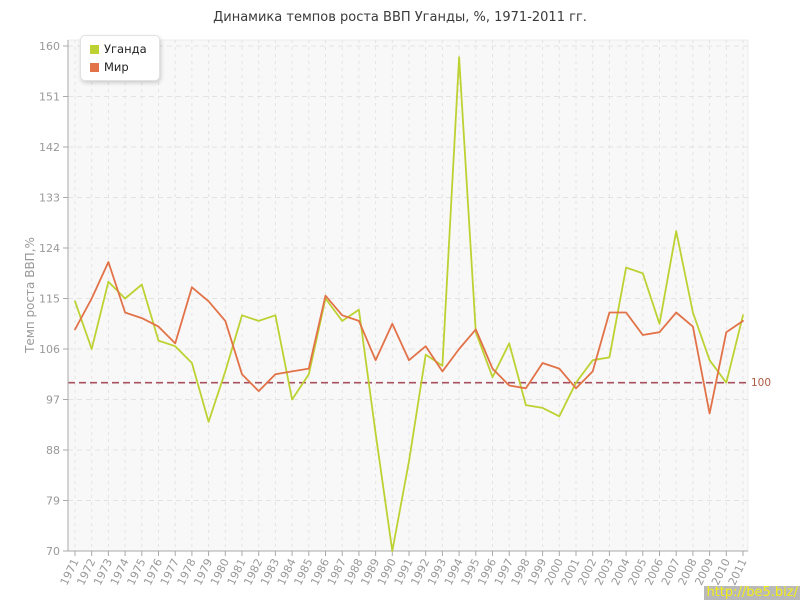 This screenshot has width=800, height=600. Describe the element at coordinates (94, 49) in the screenshot. I see `uganda-series-swatch` at that location.